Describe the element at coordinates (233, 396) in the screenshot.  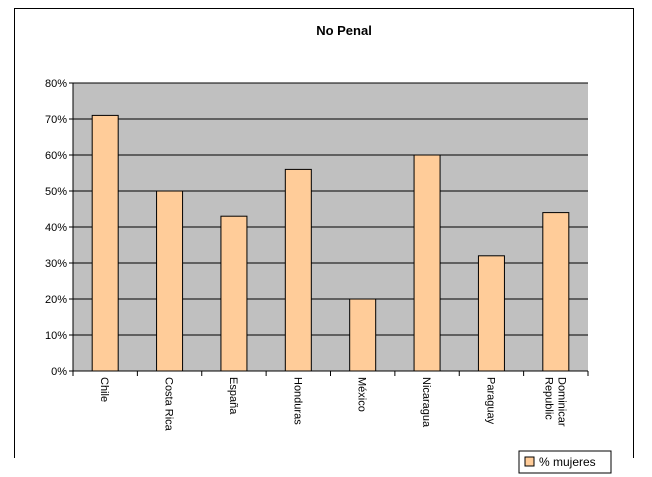
I see `x-tick-label: España` at that location.